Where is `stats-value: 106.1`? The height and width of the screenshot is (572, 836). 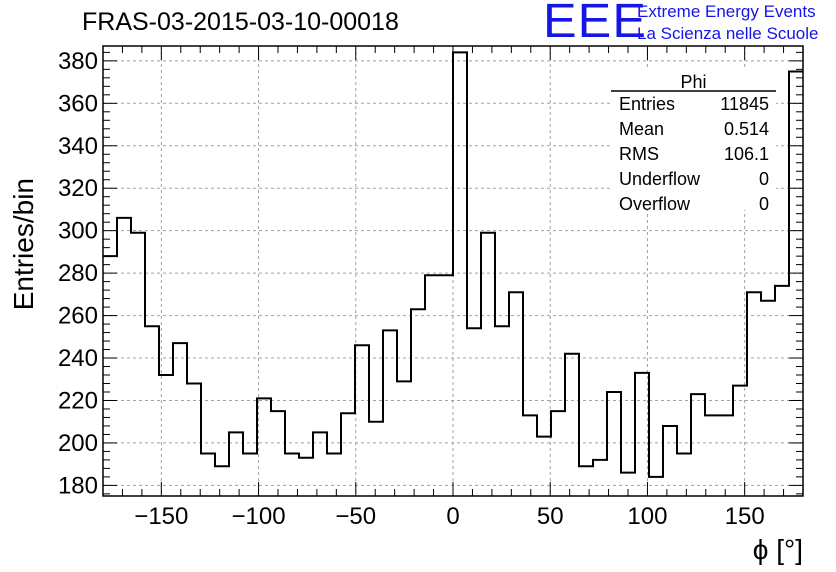 stats-value: 106.1 is located at coordinates (746, 154).